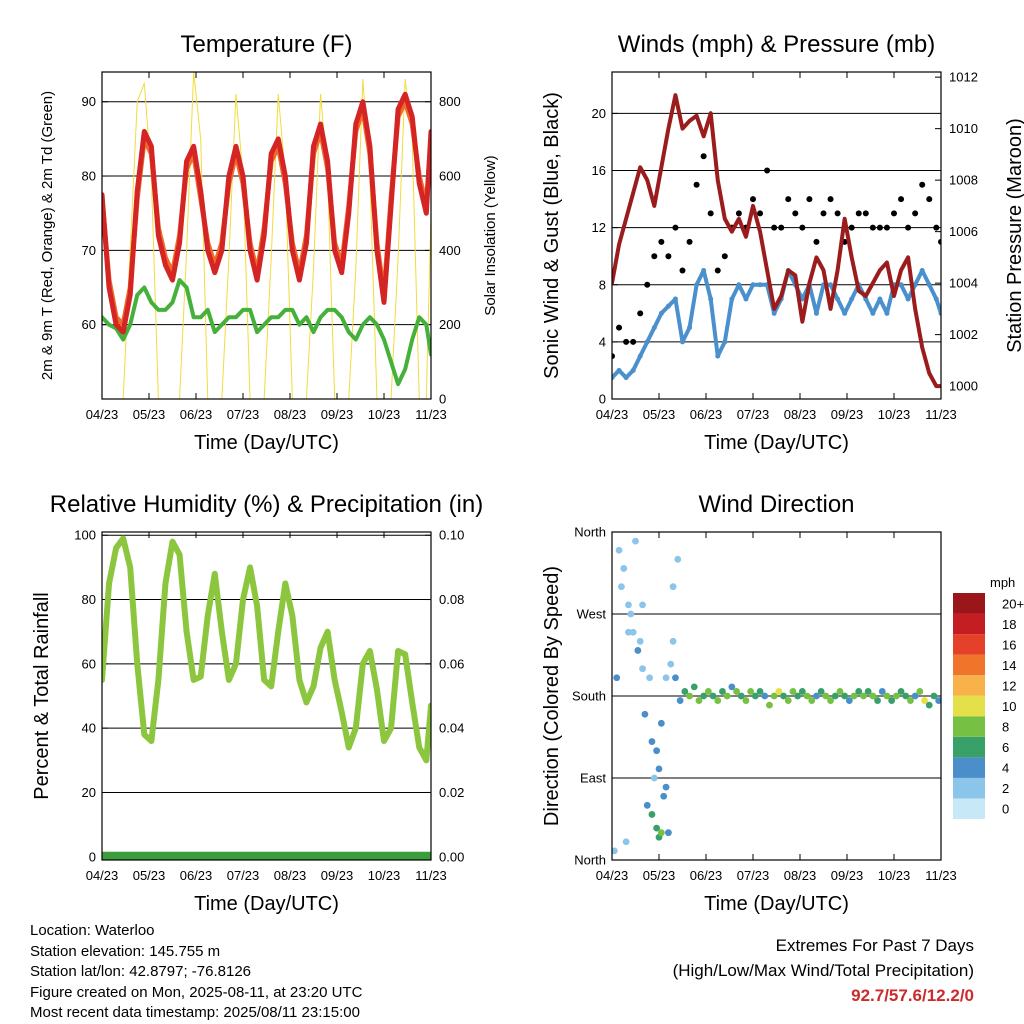 Image resolution: width=1024 pixels, height=1024 pixels. I want to click on y-tick-label: 60, so click(89, 663).